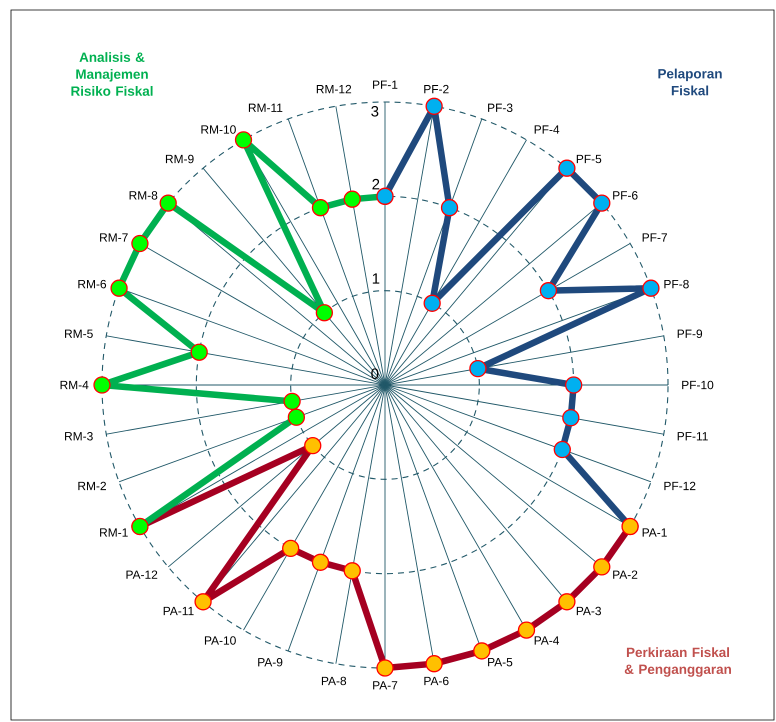  What do you see at coordinates (385, 685) in the screenshot?
I see `spoke-label: PA-7` at bounding box center [385, 685].